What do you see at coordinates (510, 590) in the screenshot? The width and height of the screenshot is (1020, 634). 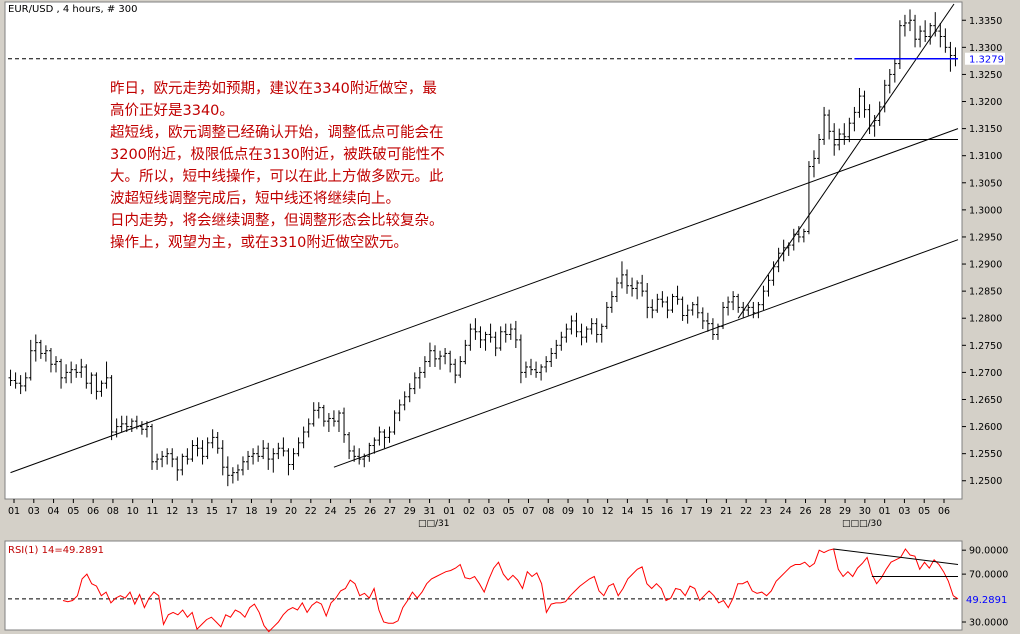 I see `rsi-series-line` at bounding box center [510, 590].